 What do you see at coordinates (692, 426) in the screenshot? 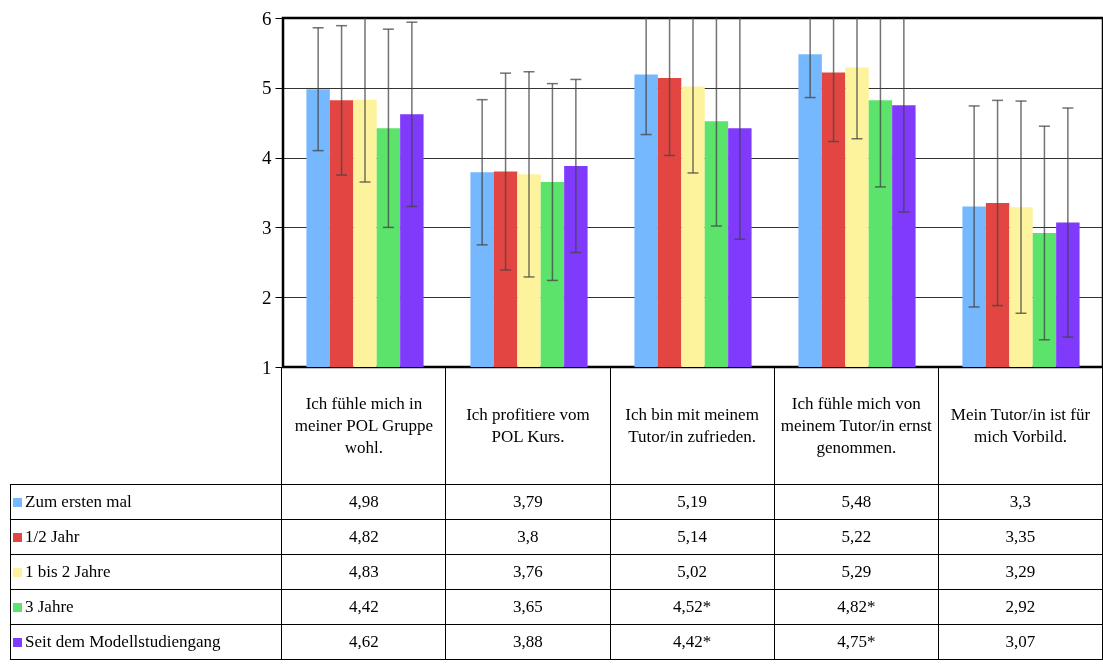
I see `x-tick-label: Ich bin mit meinem Tutor/in zufrieden.` at bounding box center [692, 426].